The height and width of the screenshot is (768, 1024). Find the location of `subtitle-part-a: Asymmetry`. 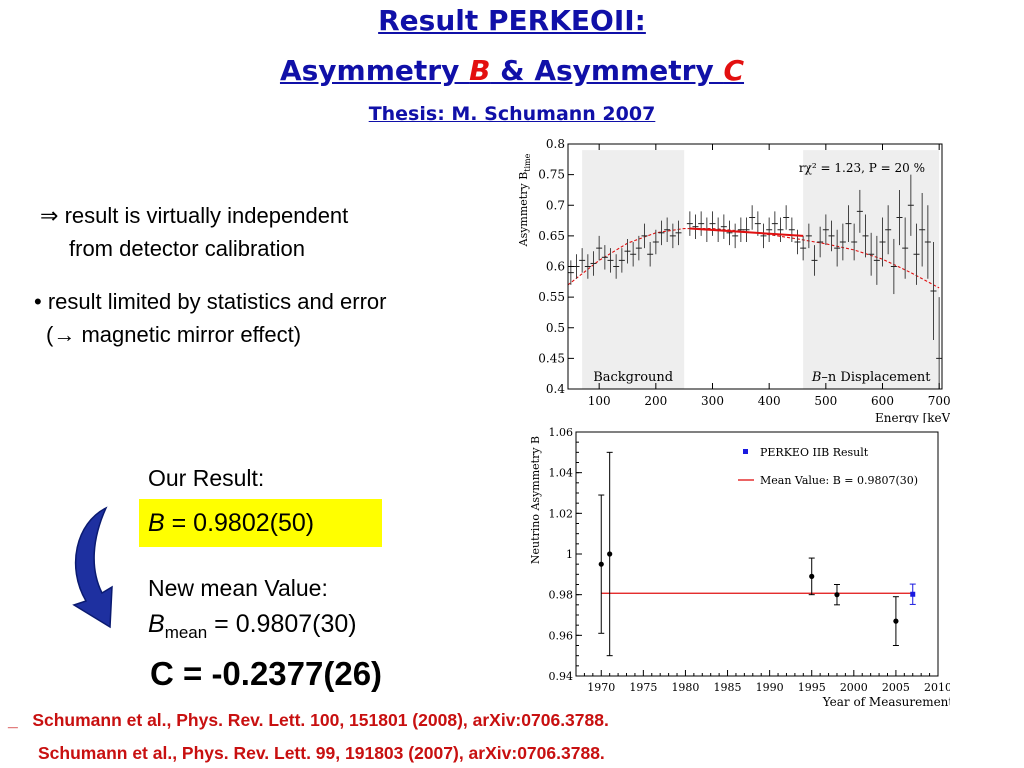

subtitle-part-a: Asymmetry is located at coordinates (374, 70).